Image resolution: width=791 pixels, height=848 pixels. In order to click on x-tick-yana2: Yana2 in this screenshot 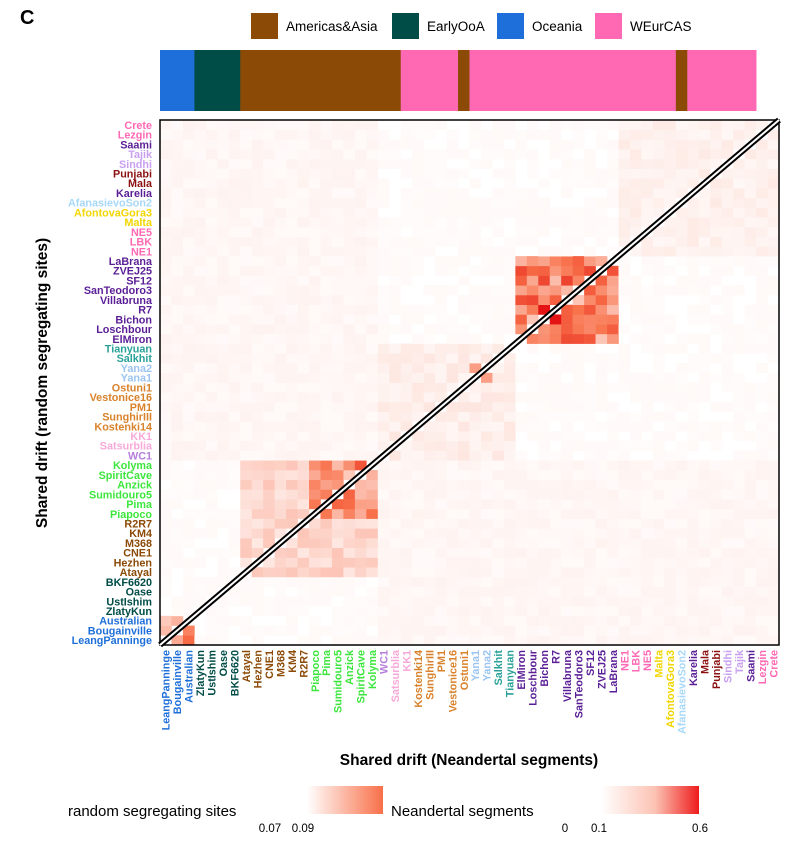, I will do `click(488, 665)`.